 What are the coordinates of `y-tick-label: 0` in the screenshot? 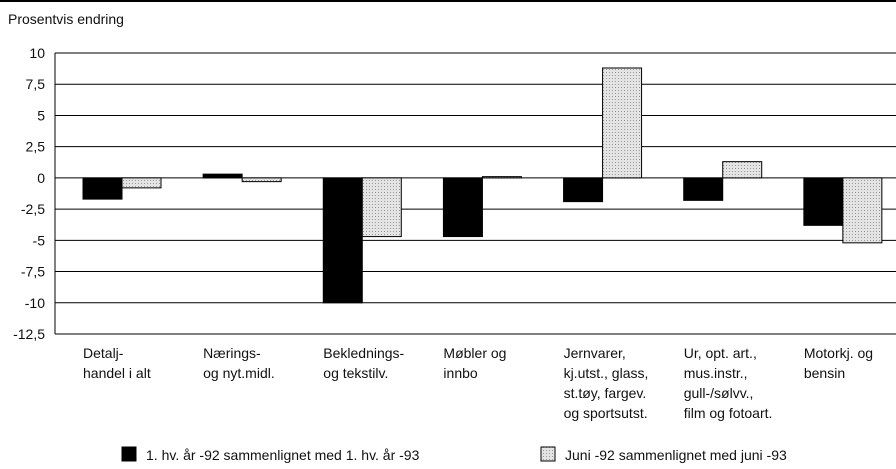 It's located at (41, 178).